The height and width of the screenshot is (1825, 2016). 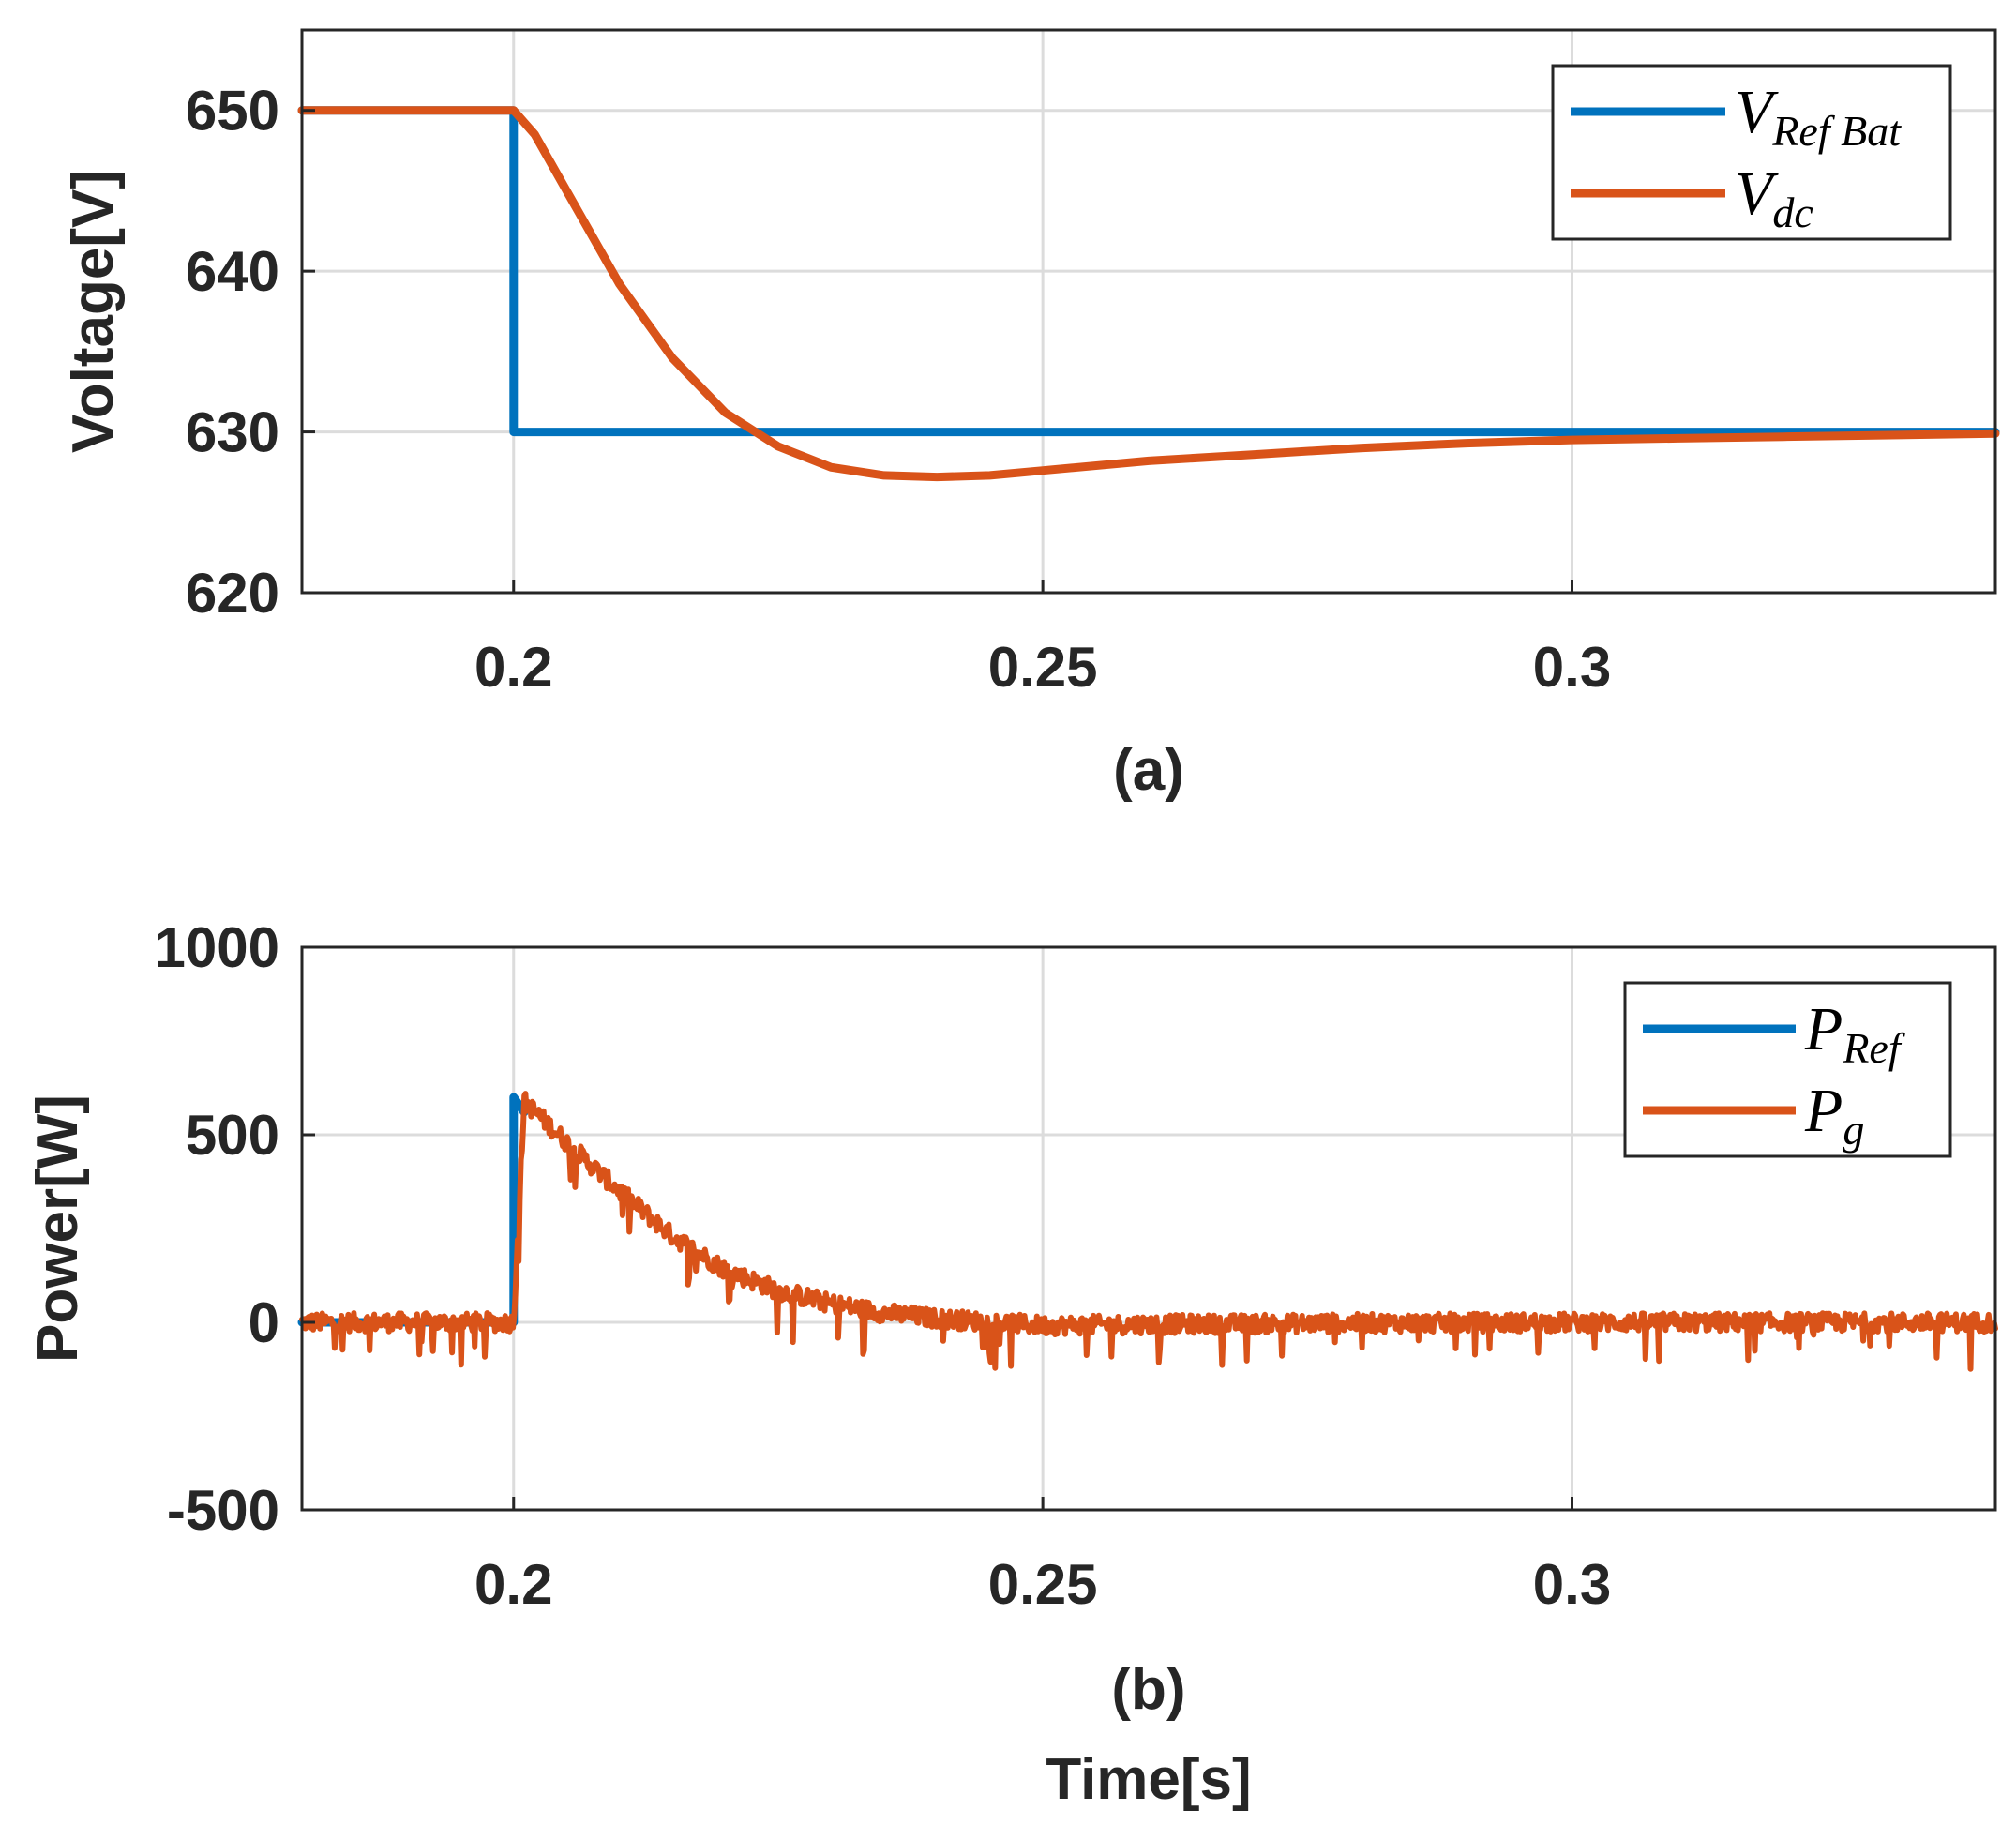 I want to click on voltage-y-tick-label: 620, so click(x=232, y=593).